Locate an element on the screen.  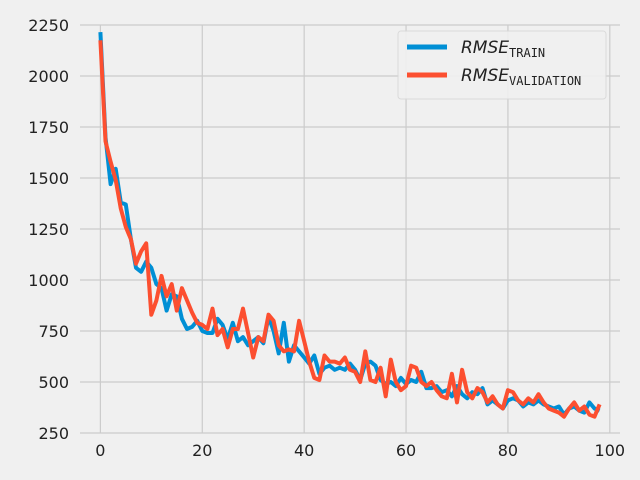
x-tick-label: 80 is located at coordinates (508, 450).